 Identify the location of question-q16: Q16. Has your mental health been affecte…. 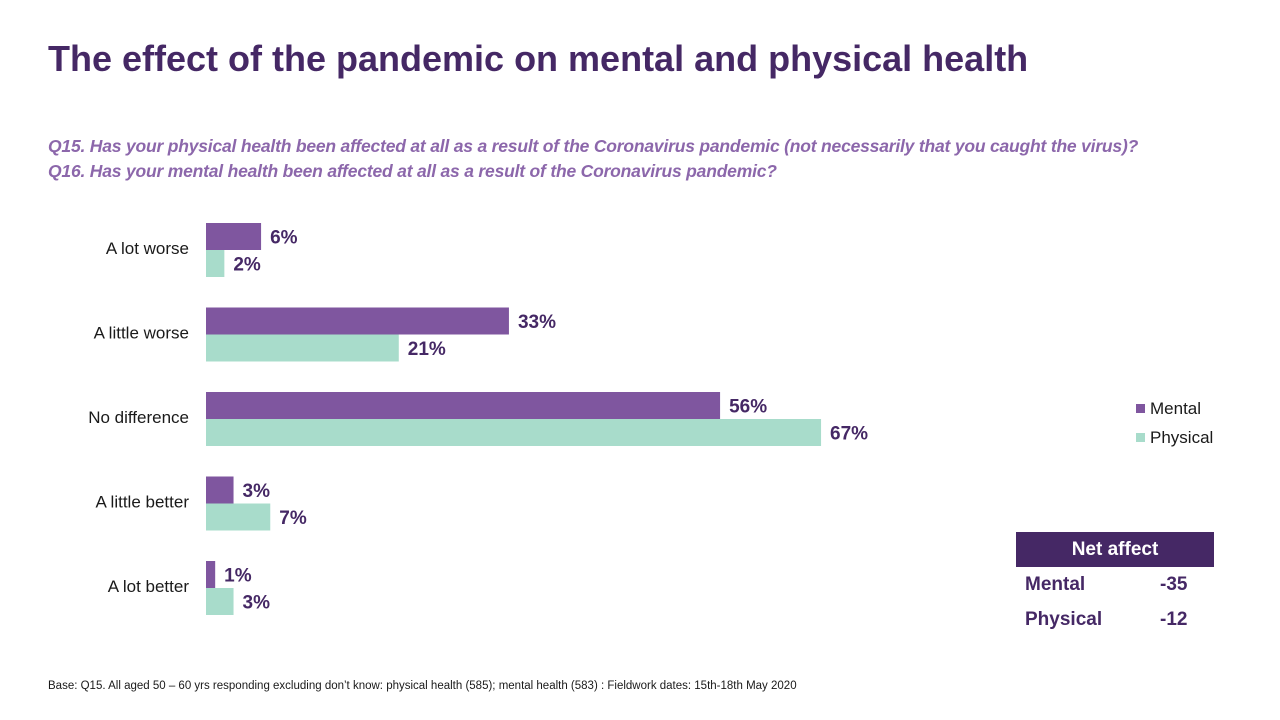
(412, 171).